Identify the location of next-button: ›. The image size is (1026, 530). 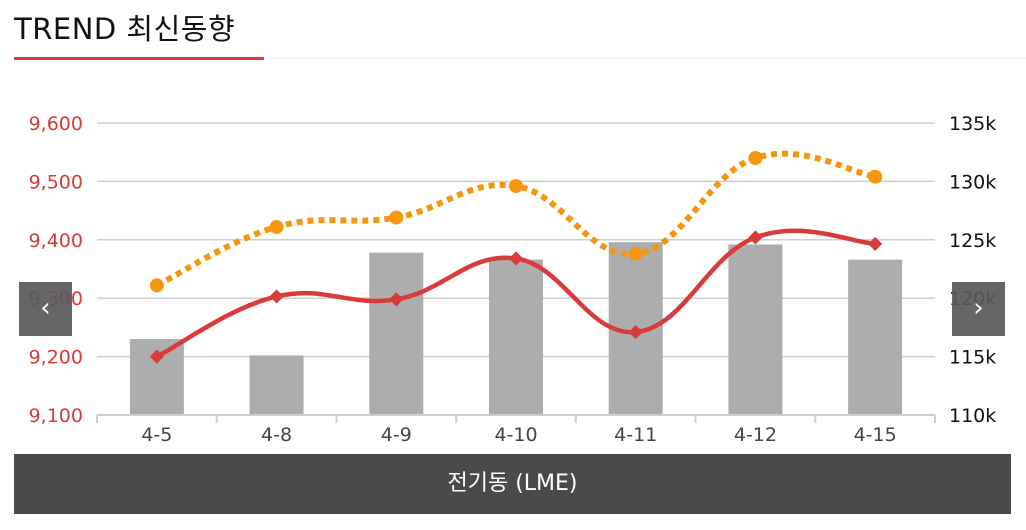
(978, 309).